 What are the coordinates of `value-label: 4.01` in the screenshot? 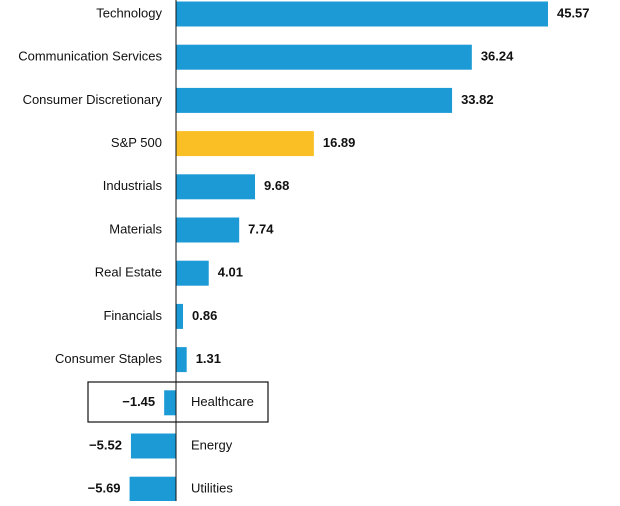 It's located at (230, 272).